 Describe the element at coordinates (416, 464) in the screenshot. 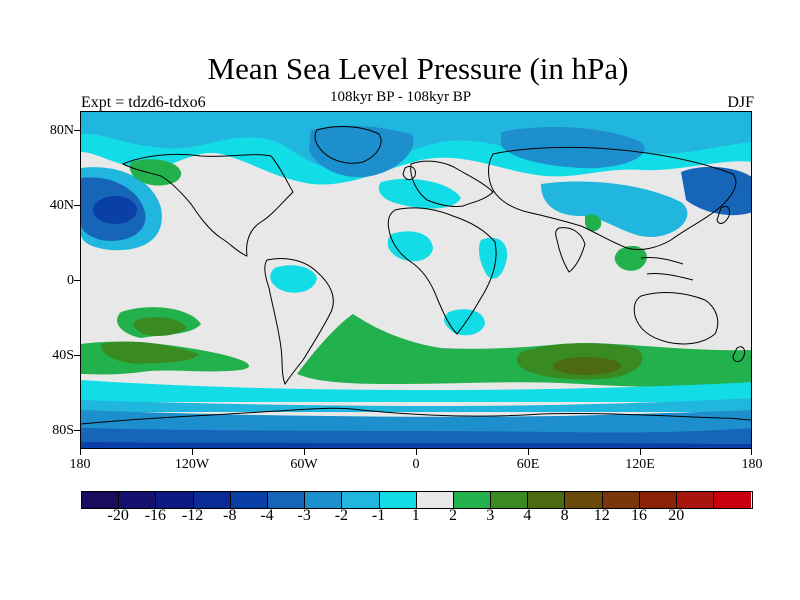

I see `x-tick-label: 0` at that location.